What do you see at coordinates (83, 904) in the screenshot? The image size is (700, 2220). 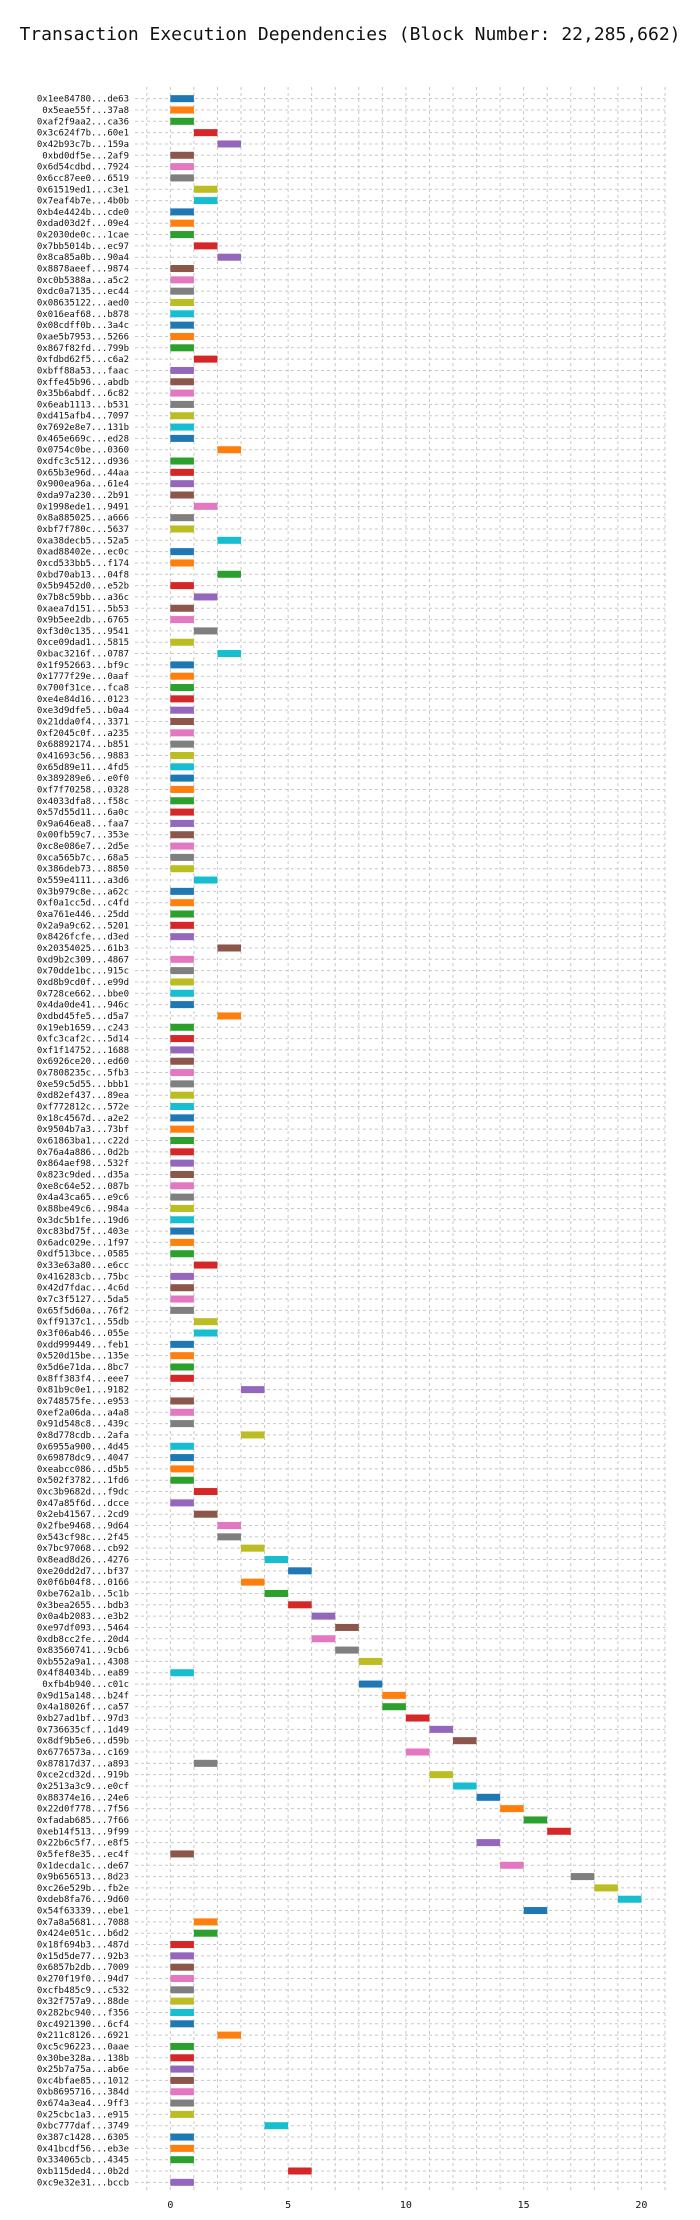 I see `tx-label: 0xf0a1cc5d...c4fd` at bounding box center [83, 904].